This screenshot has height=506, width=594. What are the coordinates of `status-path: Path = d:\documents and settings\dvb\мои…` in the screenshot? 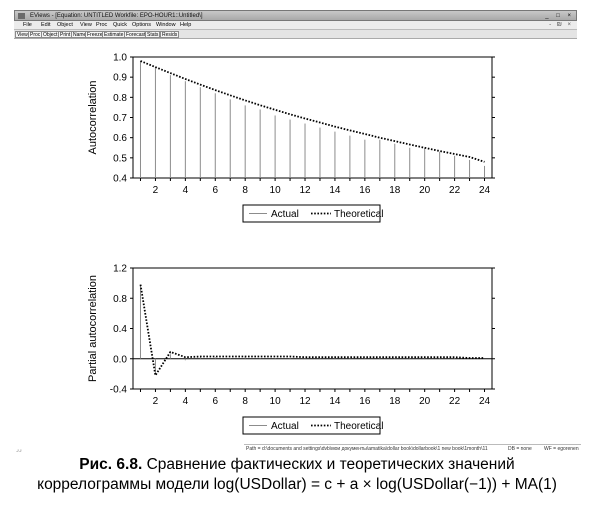 It's located at (367, 449).